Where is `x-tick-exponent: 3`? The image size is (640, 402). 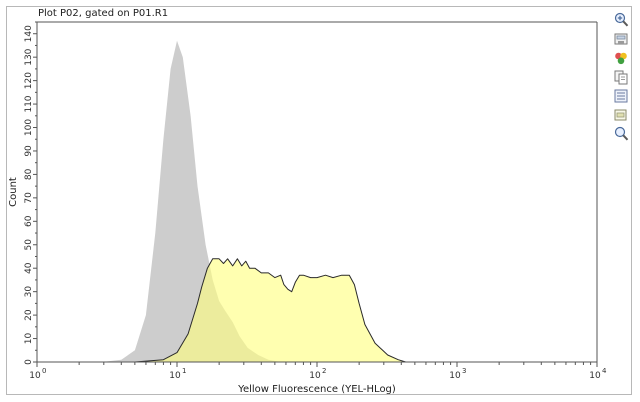 x-tick-exponent: 3 is located at coordinates (464, 371).